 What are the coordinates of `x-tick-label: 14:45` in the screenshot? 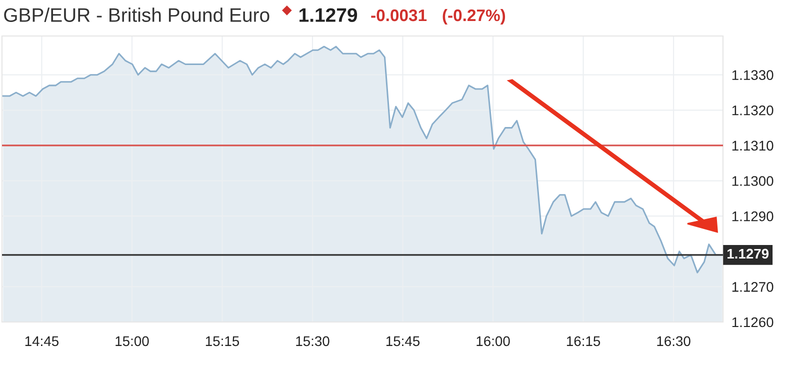 It's located at (42, 341).